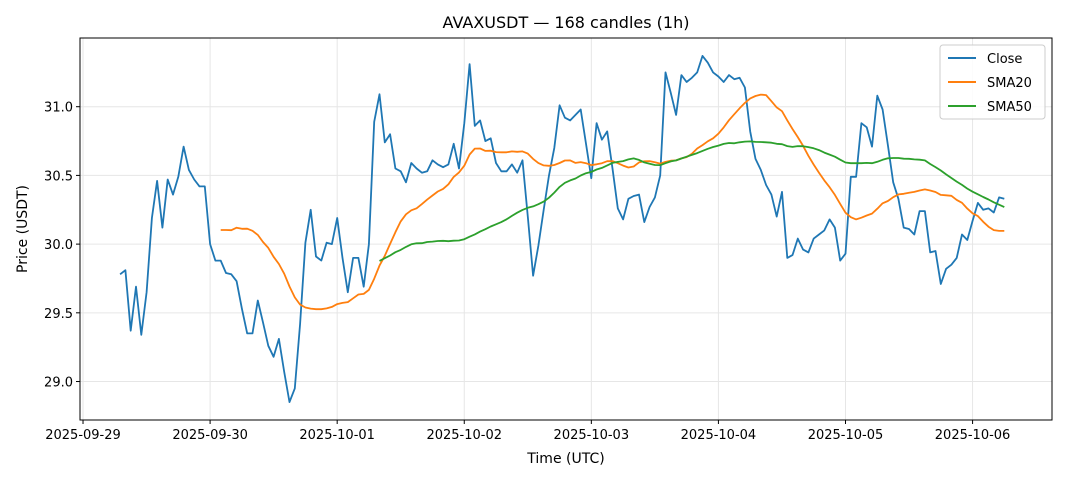 This screenshot has width=1068, height=481. Describe the element at coordinates (23, 229) in the screenshot. I see `y-axis-label: Price (USDT)` at that location.